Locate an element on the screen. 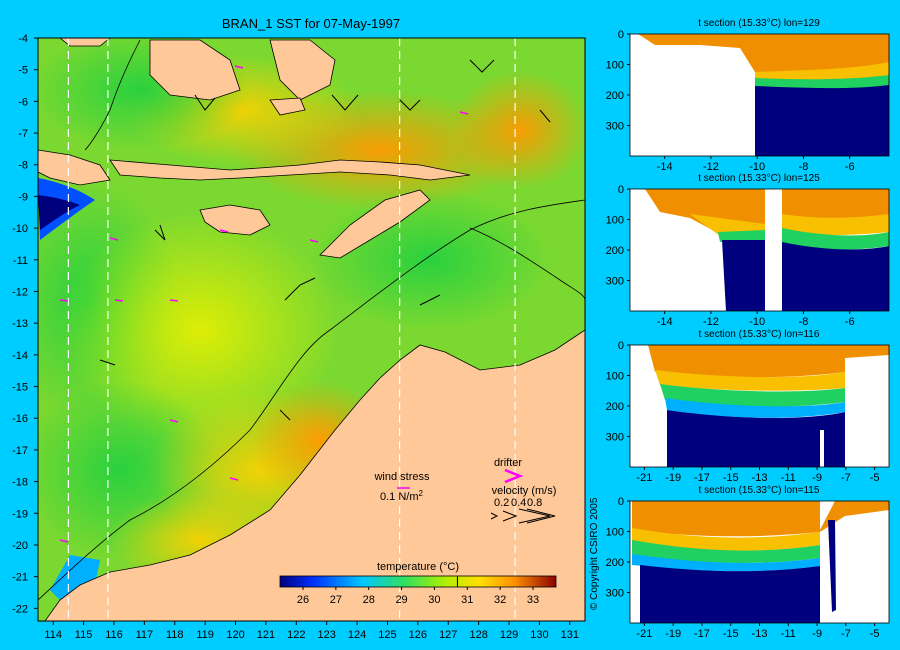 The image size is (900, 650). velocity-scale-arrows is located at coordinates (523, 516).